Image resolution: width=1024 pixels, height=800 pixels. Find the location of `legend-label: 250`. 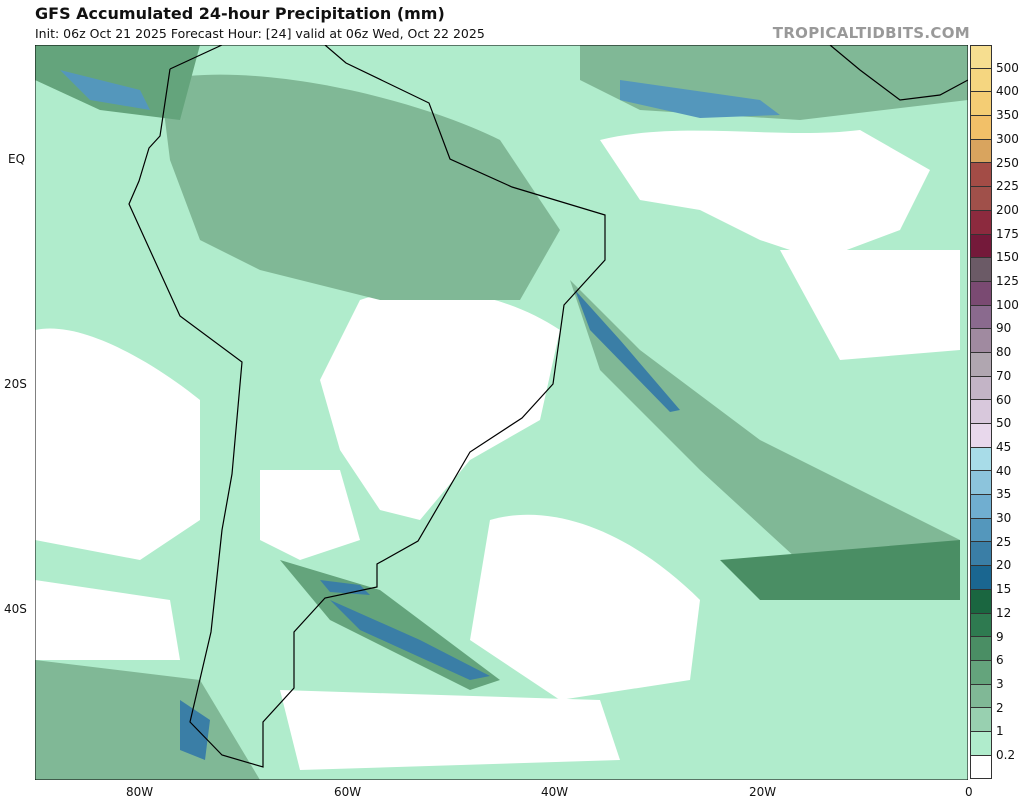

legend-label: 250 is located at coordinates (1007, 162).